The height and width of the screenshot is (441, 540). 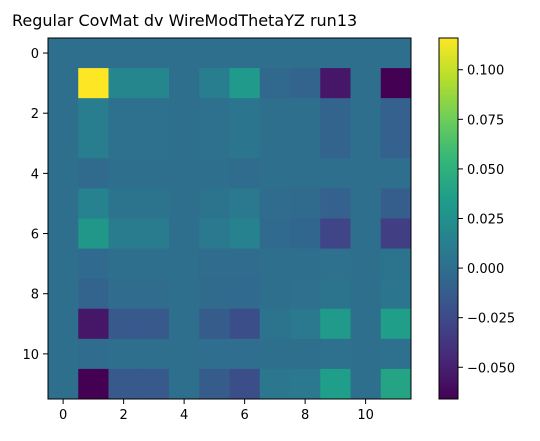 What do you see at coordinates (491, 319) in the screenshot?
I see `colorbar-tick-label: −0.025` at bounding box center [491, 319].